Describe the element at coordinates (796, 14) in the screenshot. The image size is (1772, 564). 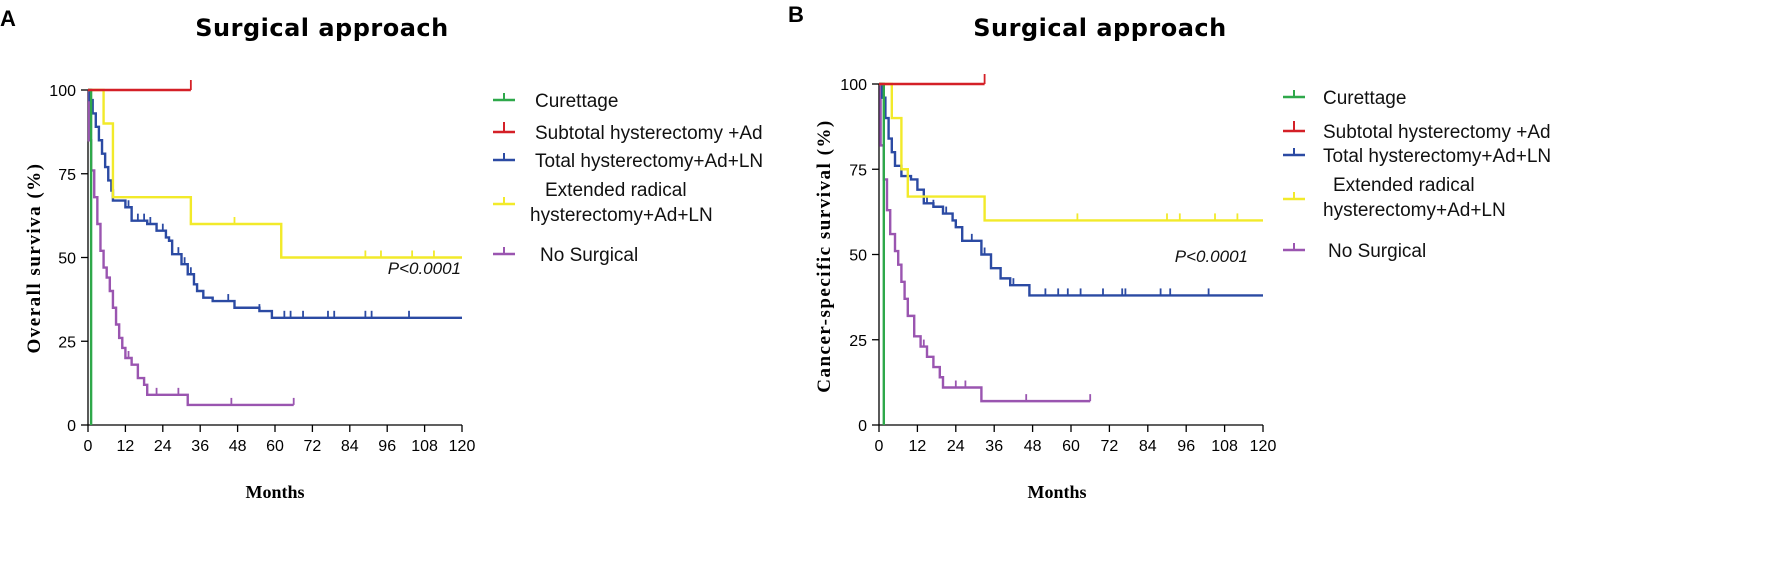
I see `panel-b-letter: B` at that location.